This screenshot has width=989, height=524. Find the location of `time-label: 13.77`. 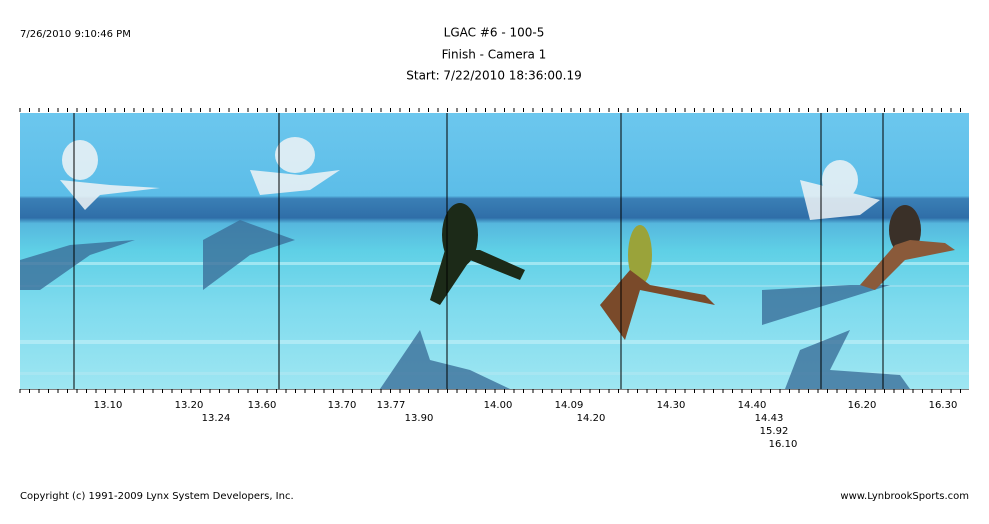

time-label: 13.77 is located at coordinates (391, 405).